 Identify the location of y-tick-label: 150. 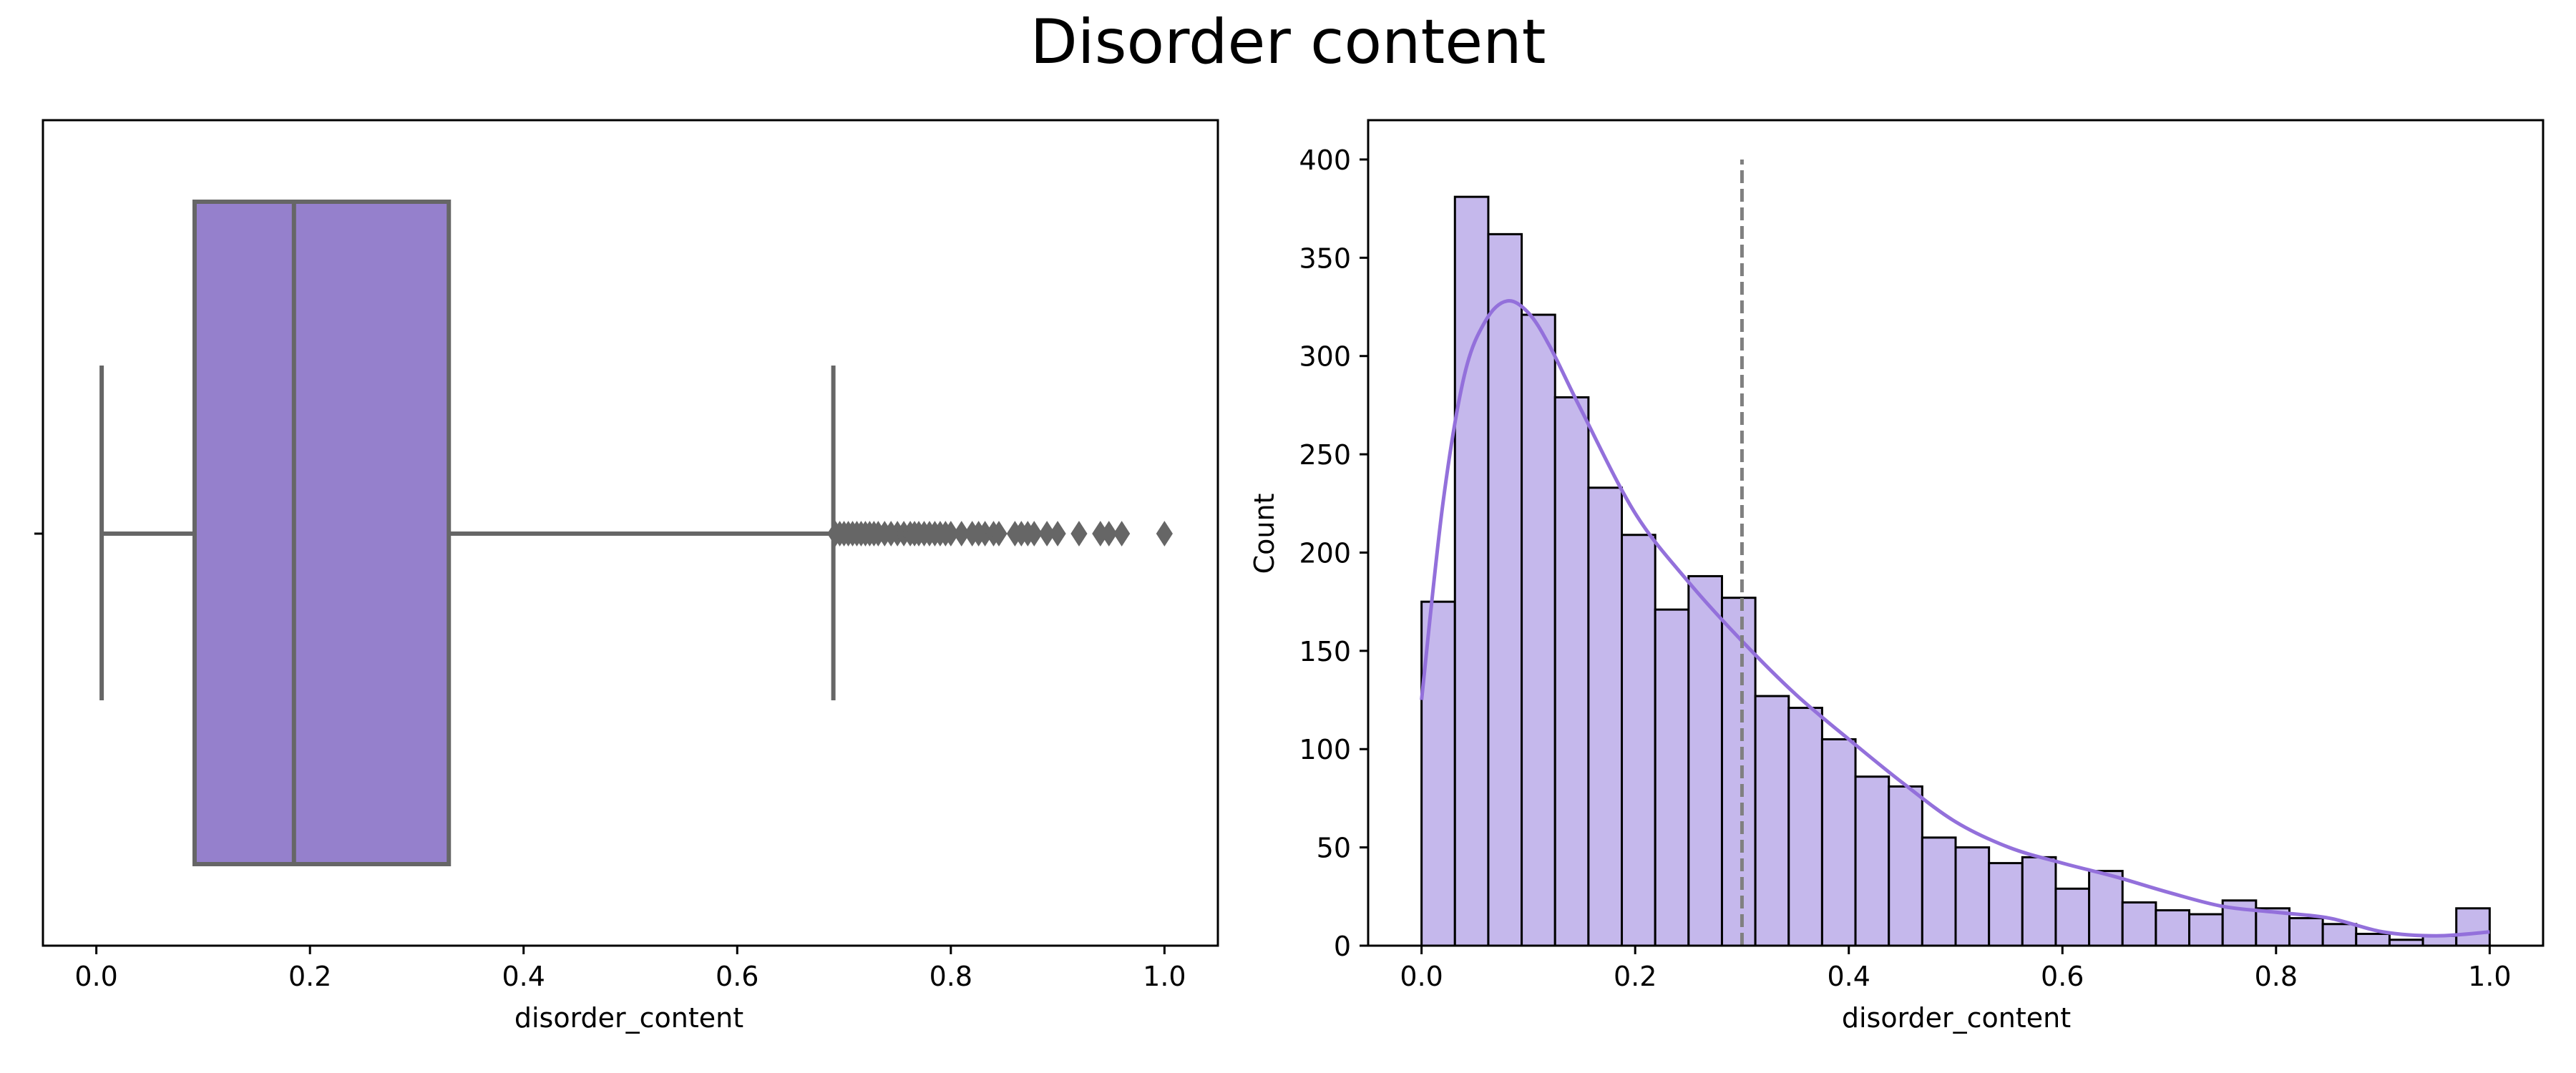
(1325, 651).